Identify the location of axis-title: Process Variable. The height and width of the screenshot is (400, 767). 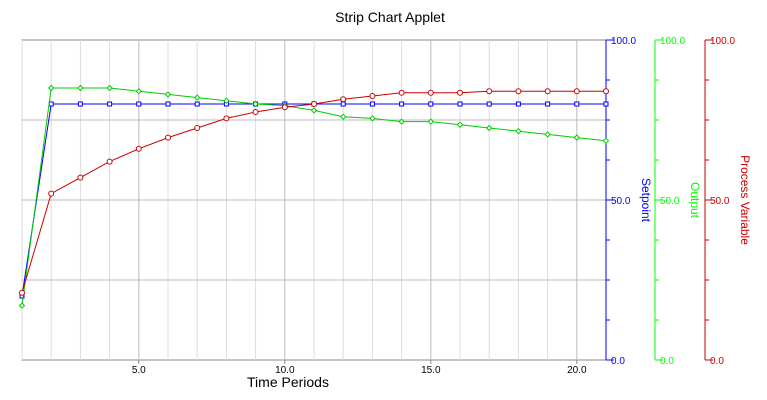
(745, 200).